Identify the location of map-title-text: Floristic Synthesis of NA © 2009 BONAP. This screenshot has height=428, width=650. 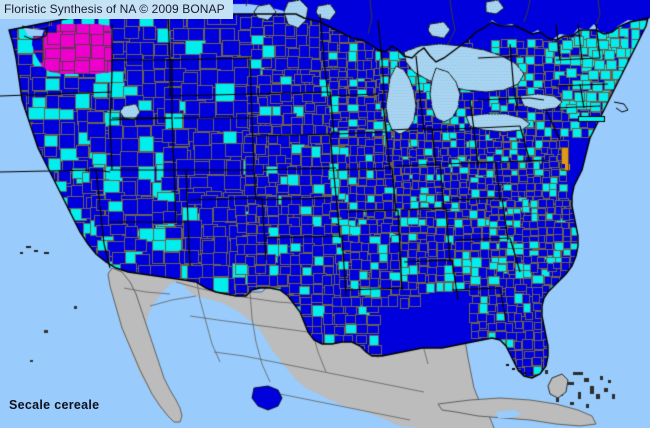
(114, 9).